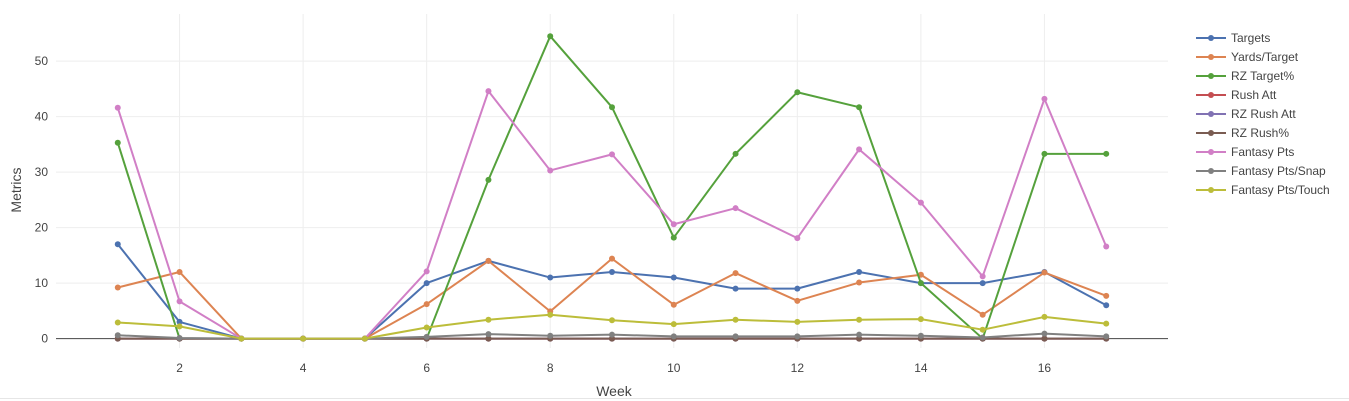  Describe the element at coordinates (1245, 76) in the screenshot. I see `legend-item: RZ Target%` at that location.